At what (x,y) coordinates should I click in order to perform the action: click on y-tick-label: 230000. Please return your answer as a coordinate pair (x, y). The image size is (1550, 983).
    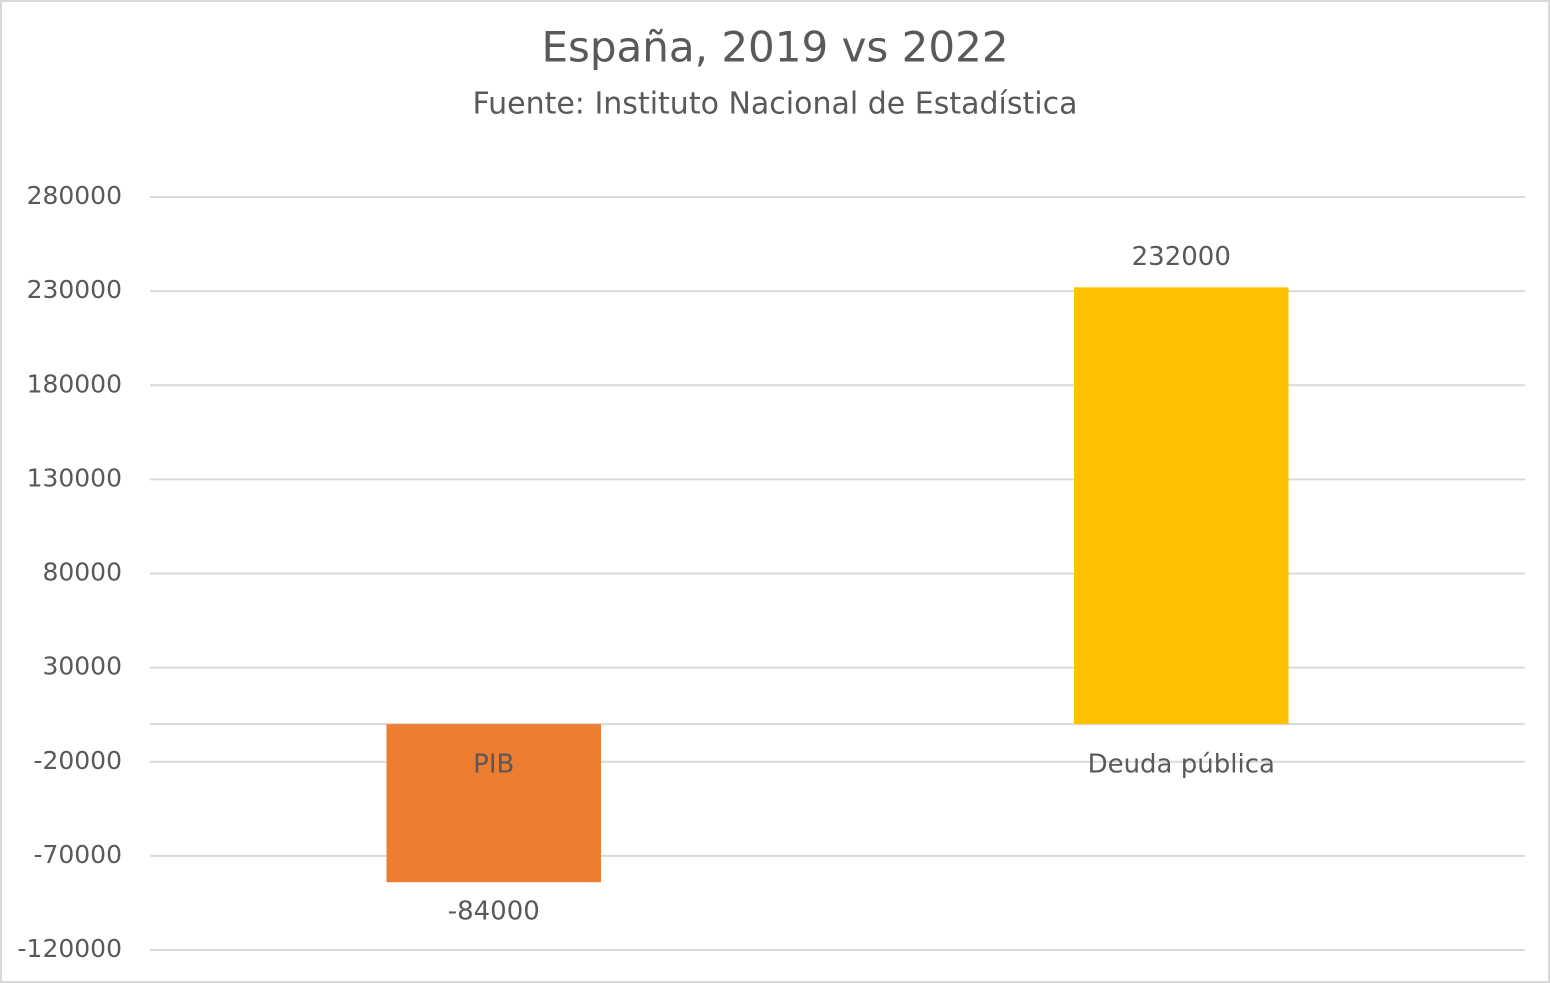
    Looking at the image, I should click on (74, 289).